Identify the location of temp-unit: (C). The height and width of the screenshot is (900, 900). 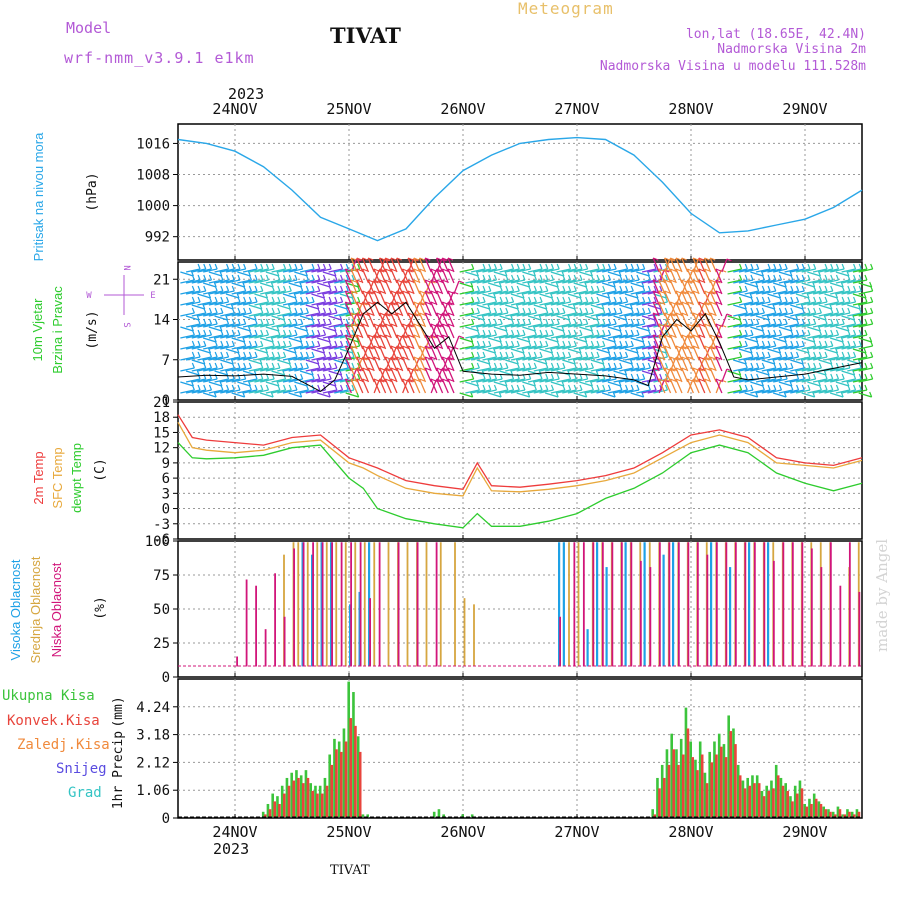
(100, 469).